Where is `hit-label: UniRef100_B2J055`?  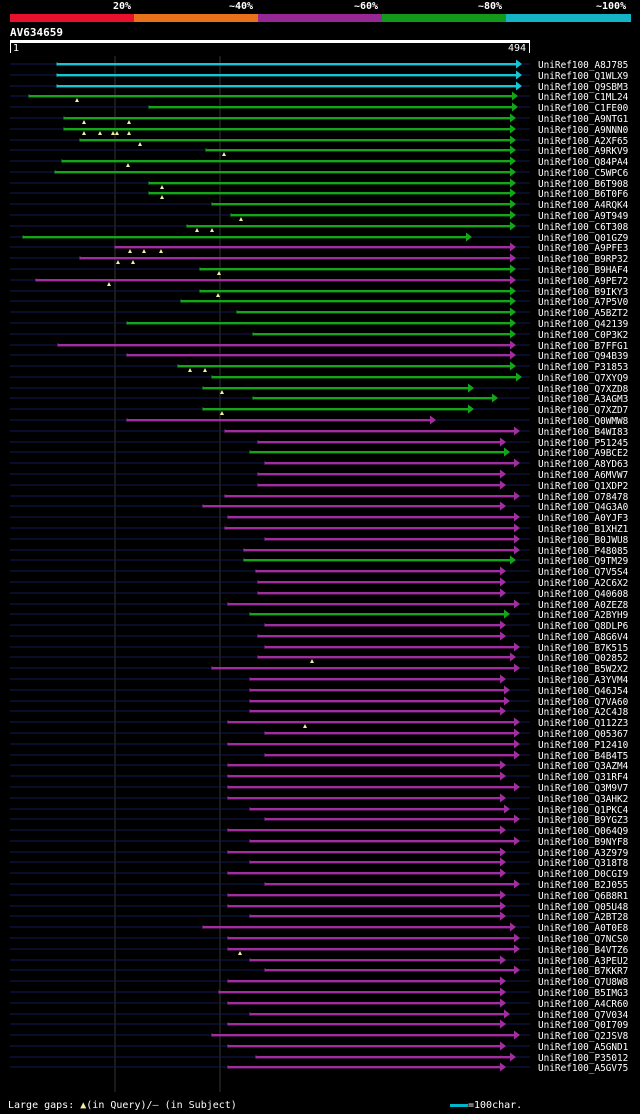 hit-label: UniRef100_B2J055 is located at coordinates (583, 885).